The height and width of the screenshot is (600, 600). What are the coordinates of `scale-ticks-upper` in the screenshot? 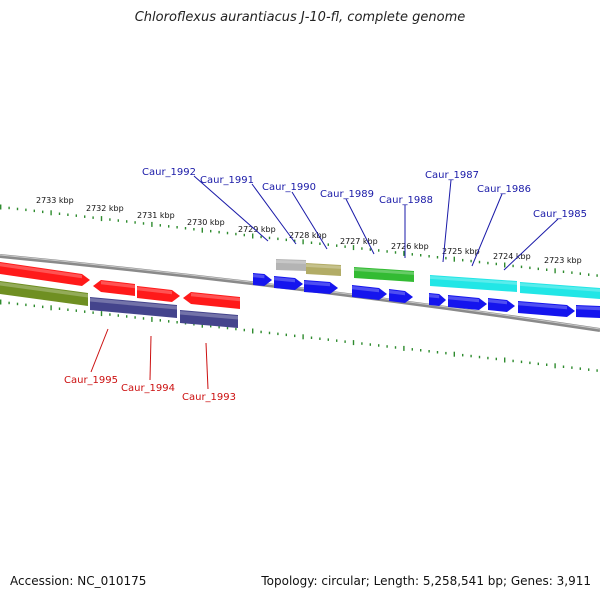 It's located at (299, 240).